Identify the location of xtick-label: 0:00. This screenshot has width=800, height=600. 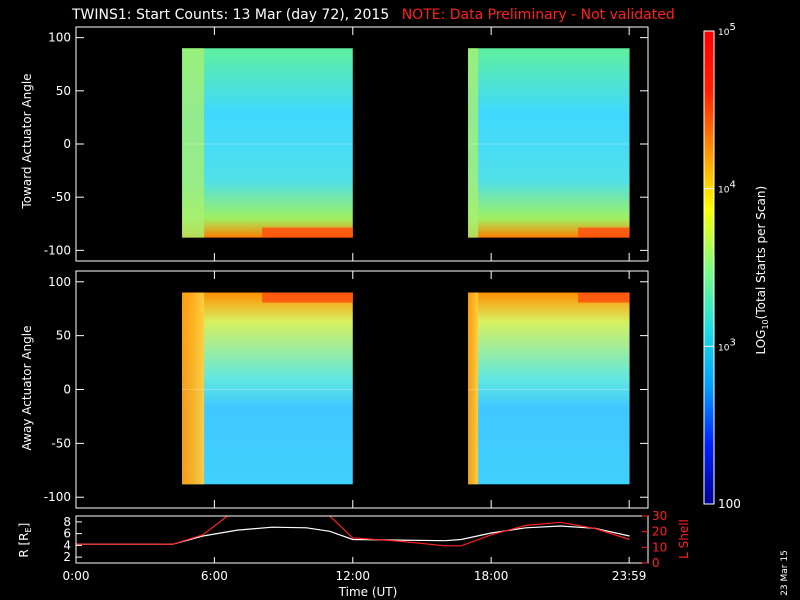
(76, 576).